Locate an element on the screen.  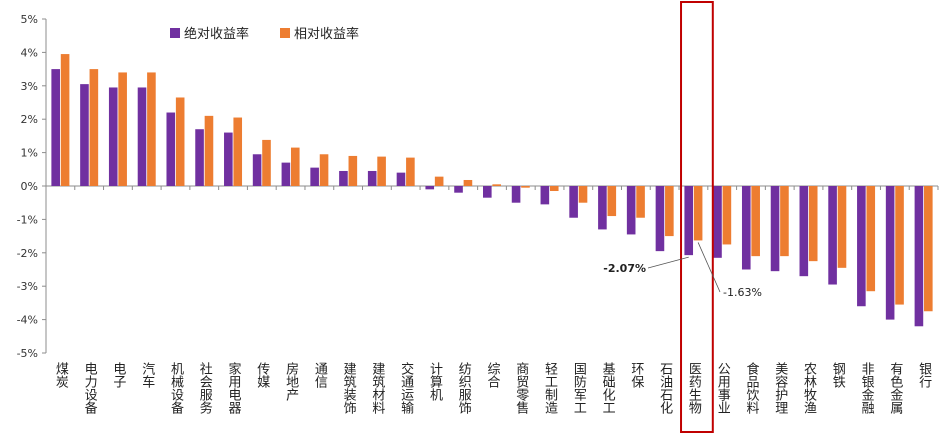
y-tick-label: -3% is located at coordinates (27, 286).